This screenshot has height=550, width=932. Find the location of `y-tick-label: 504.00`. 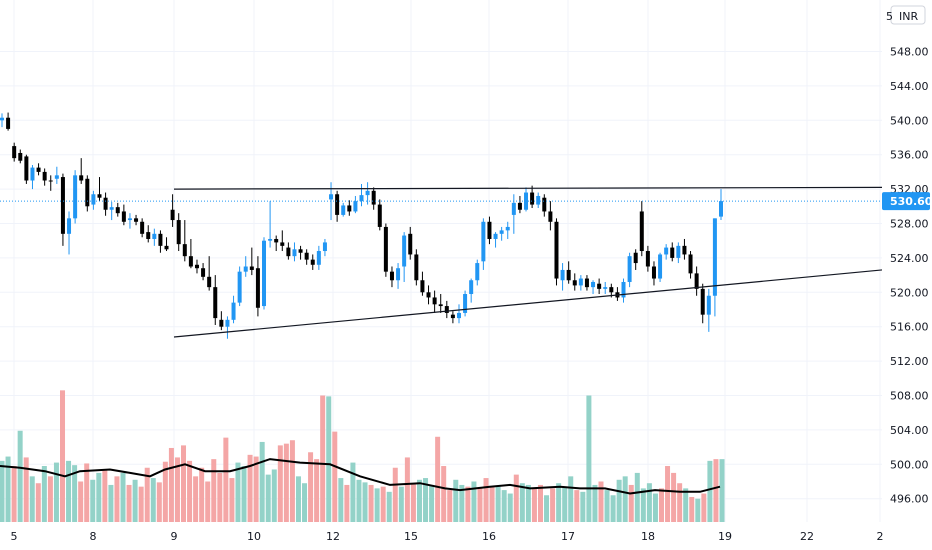

y-tick-label: 504.00 is located at coordinates (909, 430).